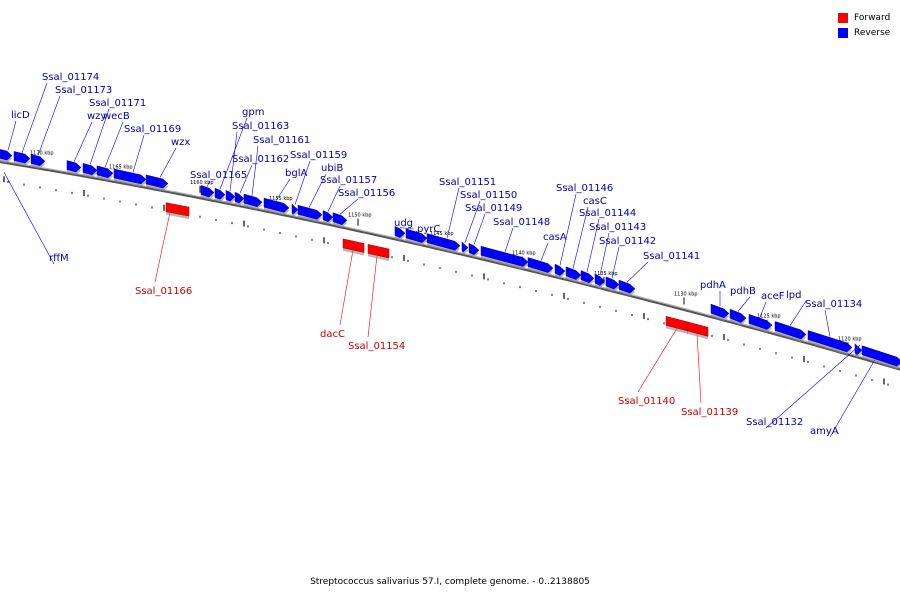 The image size is (900, 600). I want to click on gene-feature-dacc, so click(353, 245).